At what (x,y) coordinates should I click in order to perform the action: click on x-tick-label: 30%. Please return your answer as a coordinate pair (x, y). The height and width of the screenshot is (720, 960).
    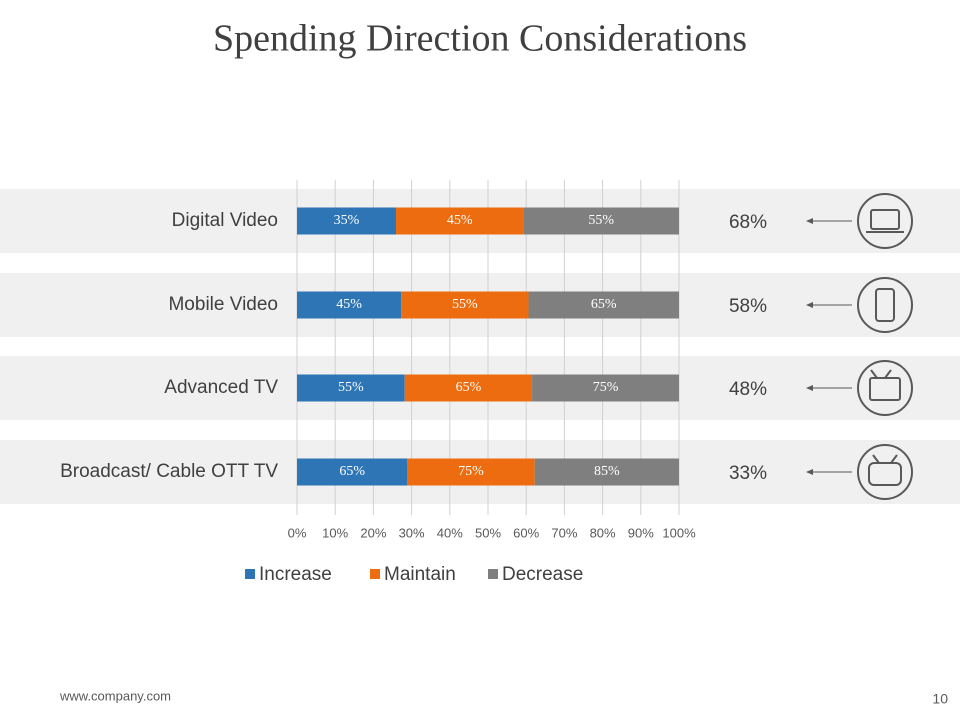
    Looking at the image, I should click on (412, 532).